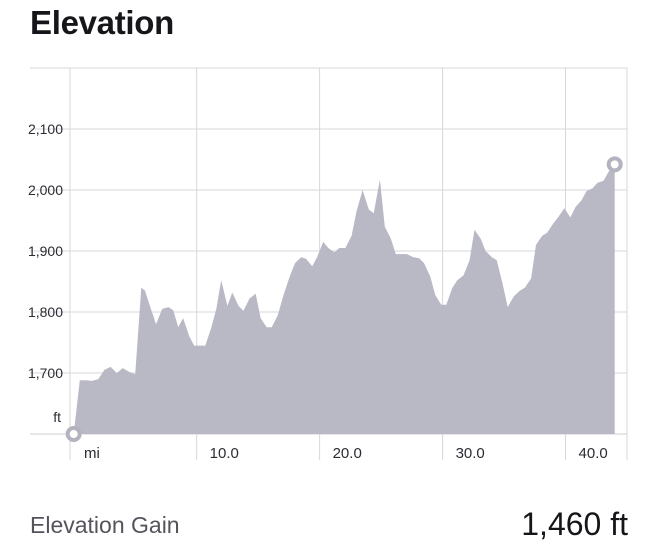 This screenshot has height=553, width=656. Describe the element at coordinates (45, 129) in the screenshot. I see `y-tick-label: 2,100` at that location.